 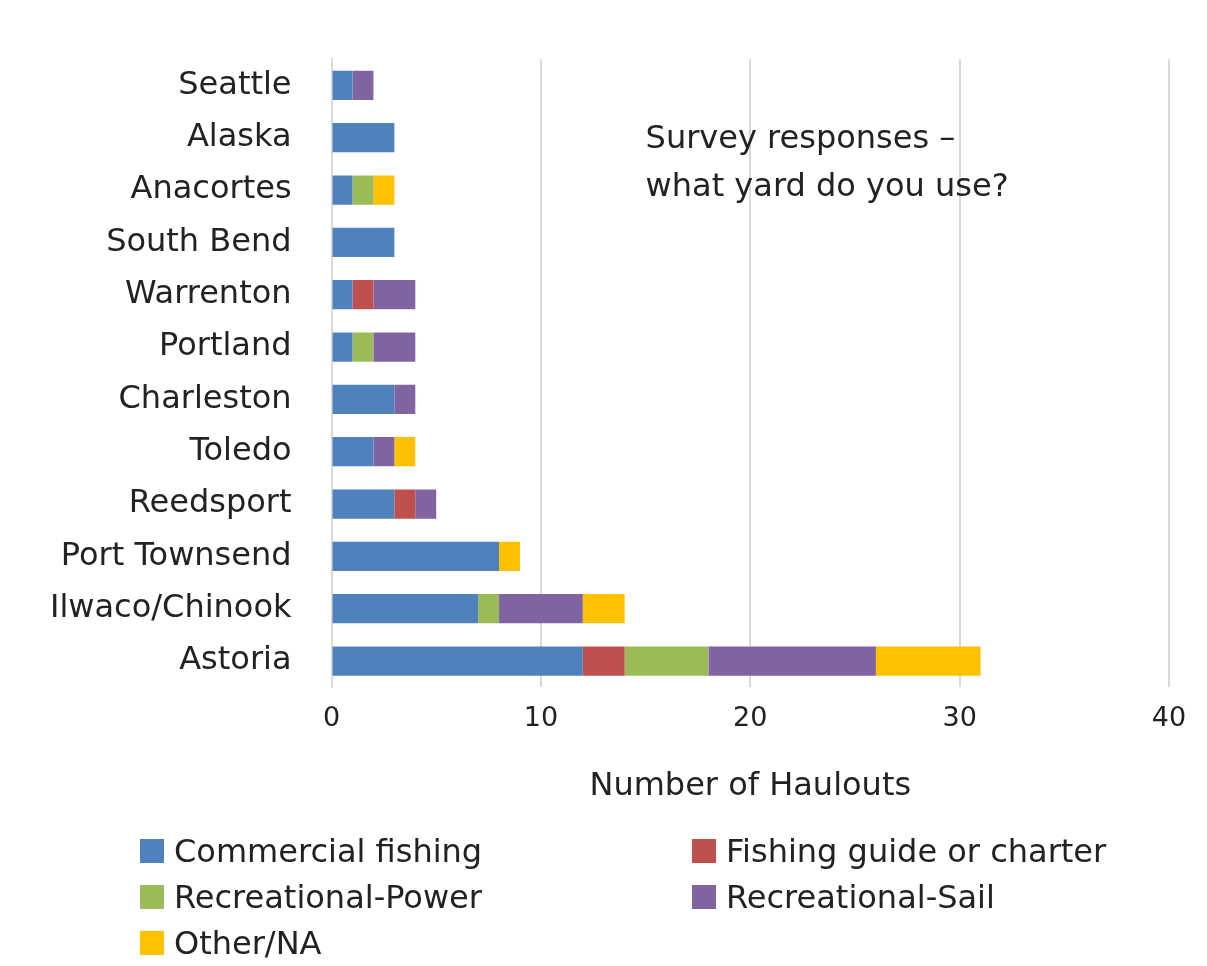 What do you see at coordinates (328, 851) in the screenshot?
I see `legend-label: Commercial fishing` at bounding box center [328, 851].